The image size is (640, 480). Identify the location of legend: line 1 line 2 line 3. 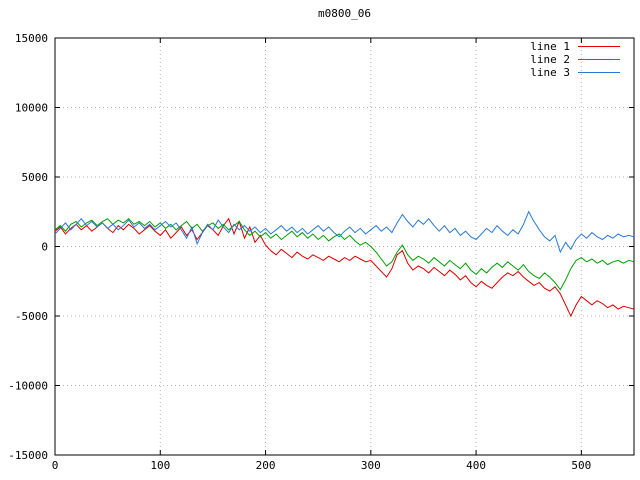
(575, 59).